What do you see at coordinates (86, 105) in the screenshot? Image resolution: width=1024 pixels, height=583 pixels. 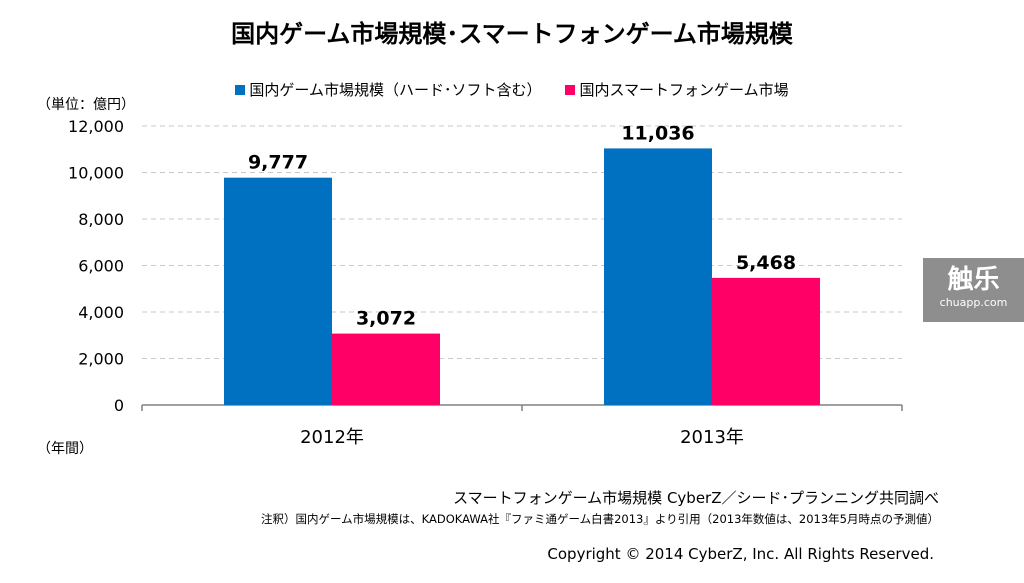 I see `y-axis-unit-label: （単位：億円）` at bounding box center [86, 105].